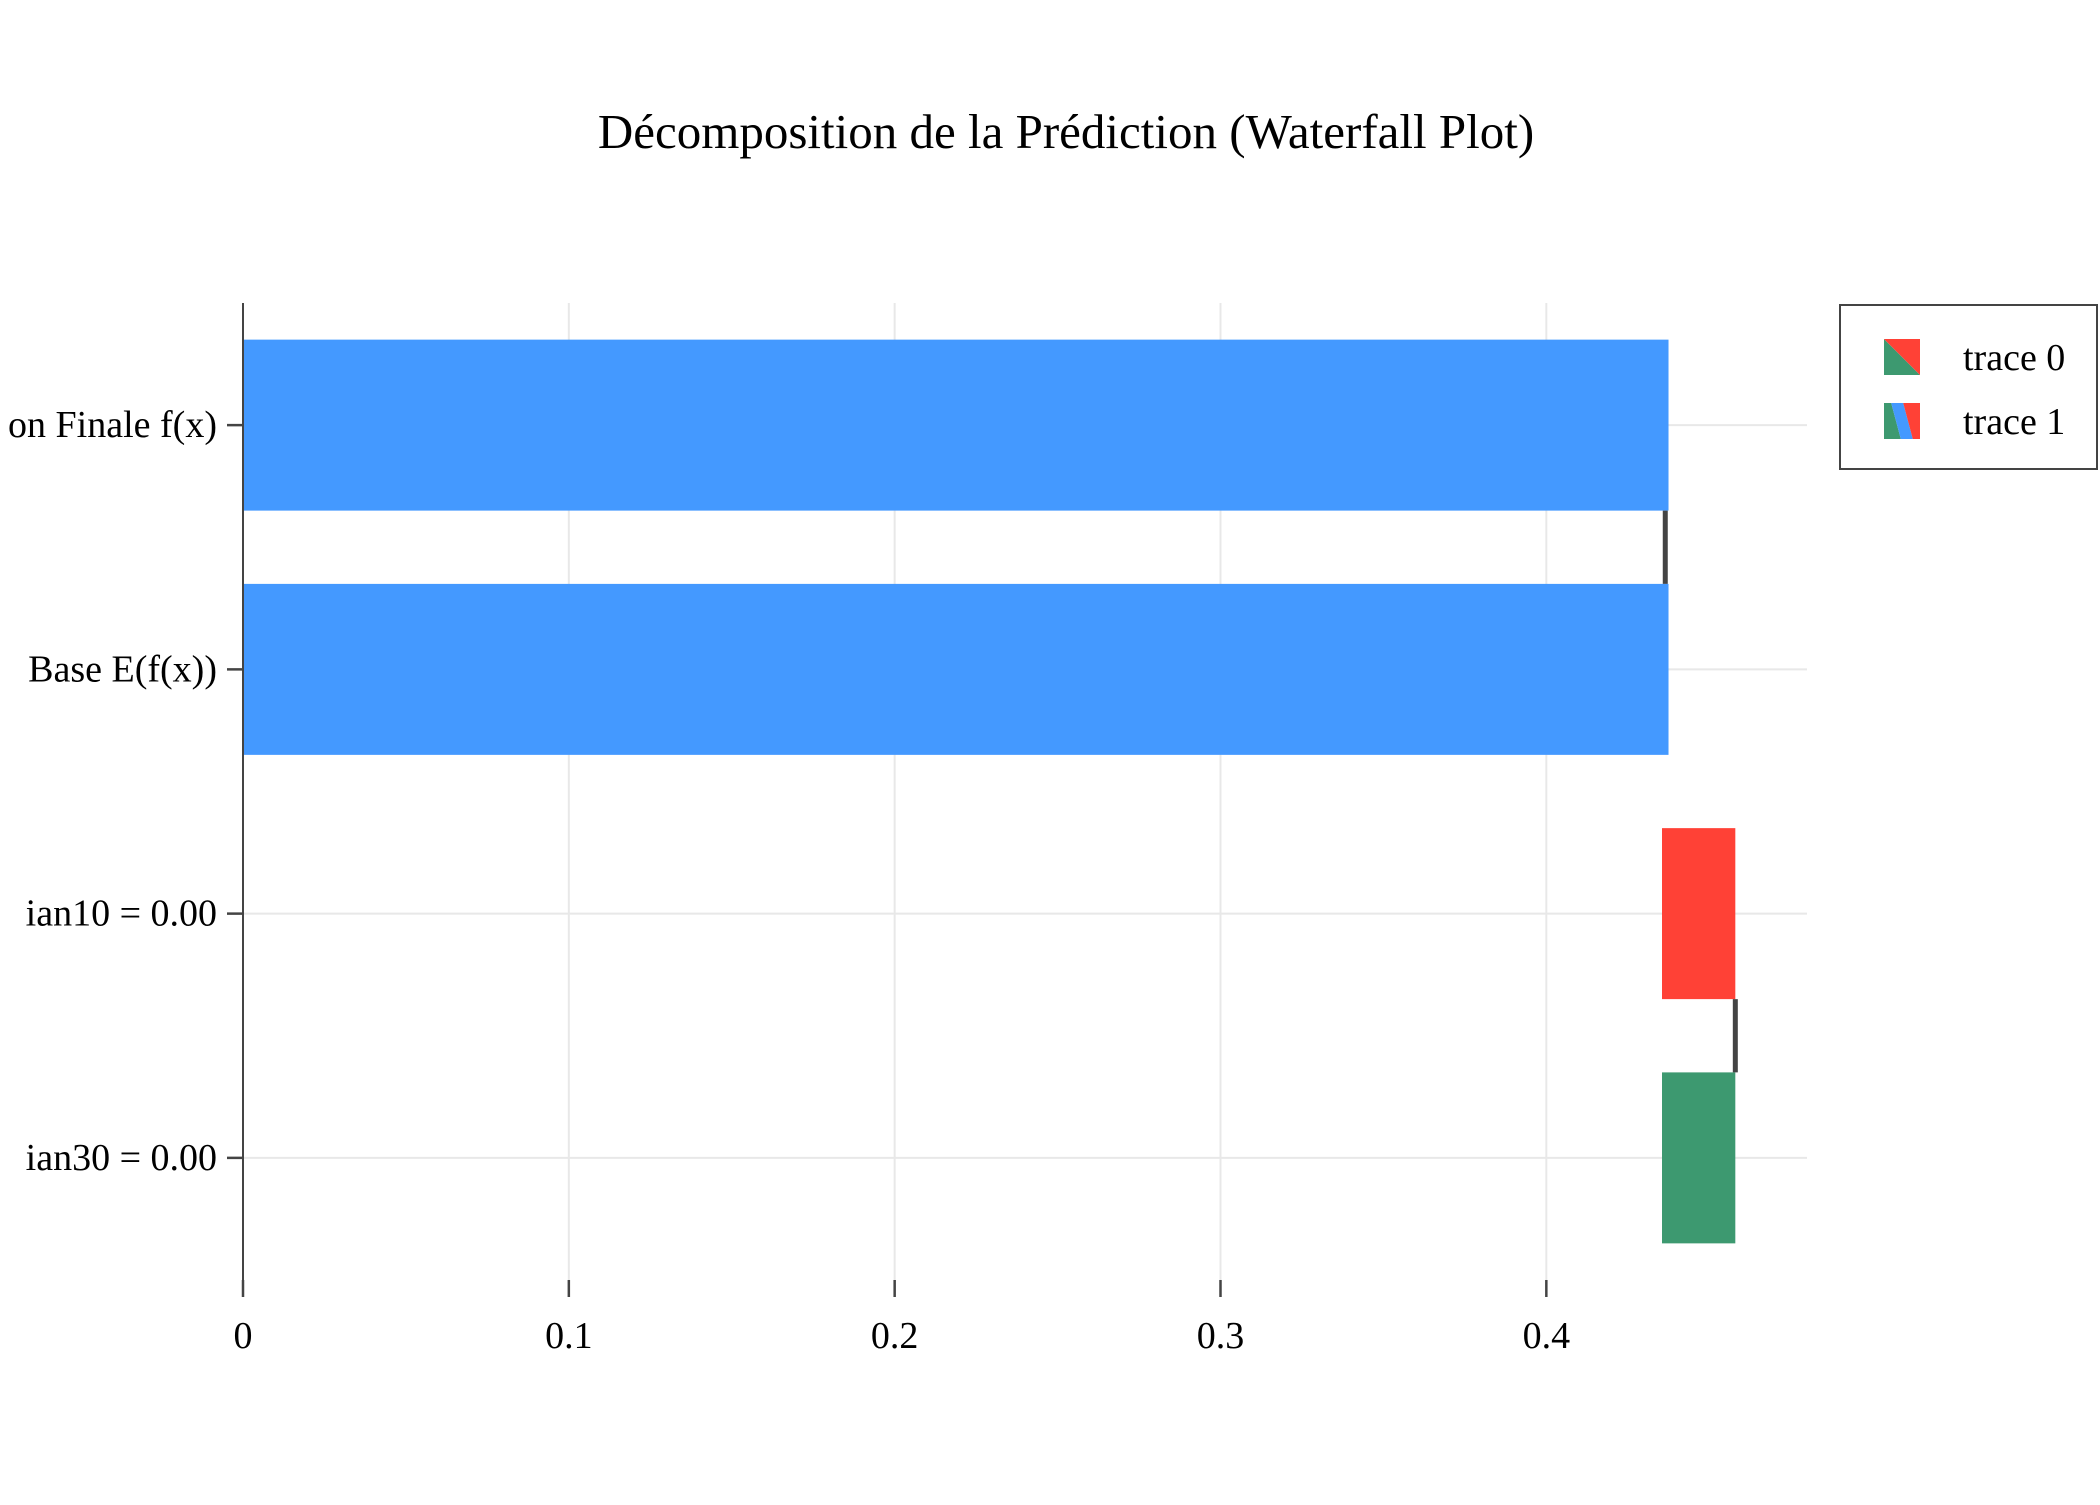 The width and height of the screenshot is (2100, 1505). What do you see at coordinates (121, 914) in the screenshot?
I see `y-tick-label: ian10 = 0.00` at bounding box center [121, 914].